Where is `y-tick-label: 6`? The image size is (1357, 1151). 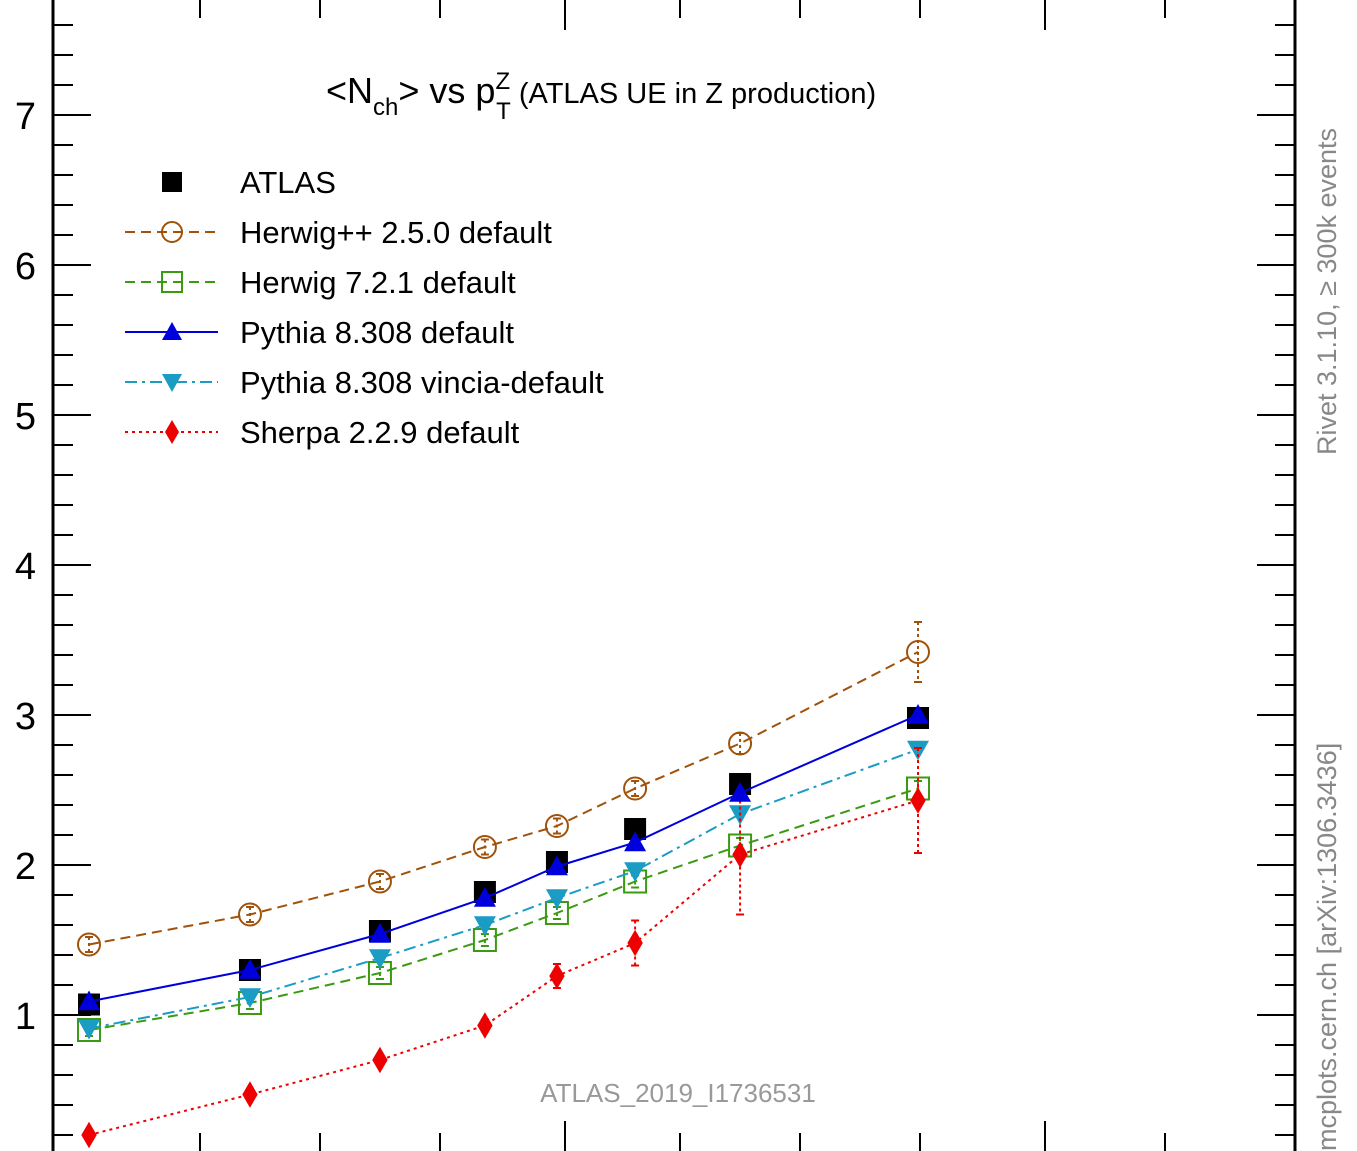
y-tick-label: 6 is located at coordinates (25, 267).